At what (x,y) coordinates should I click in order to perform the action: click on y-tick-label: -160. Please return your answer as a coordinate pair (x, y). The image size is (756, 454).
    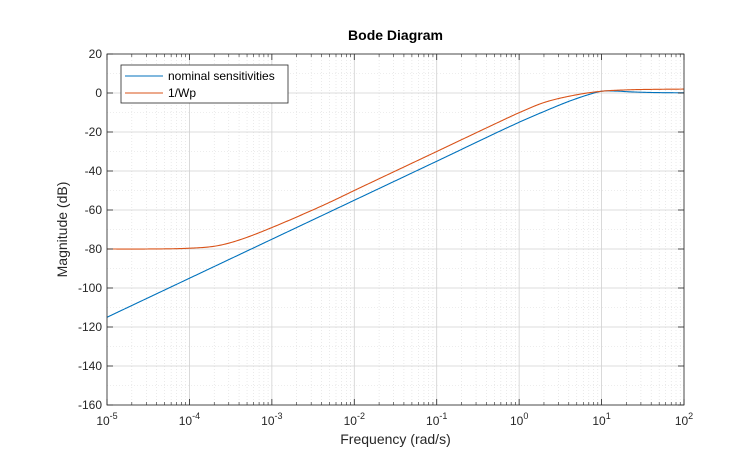
    Looking at the image, I should click on (90, 405).